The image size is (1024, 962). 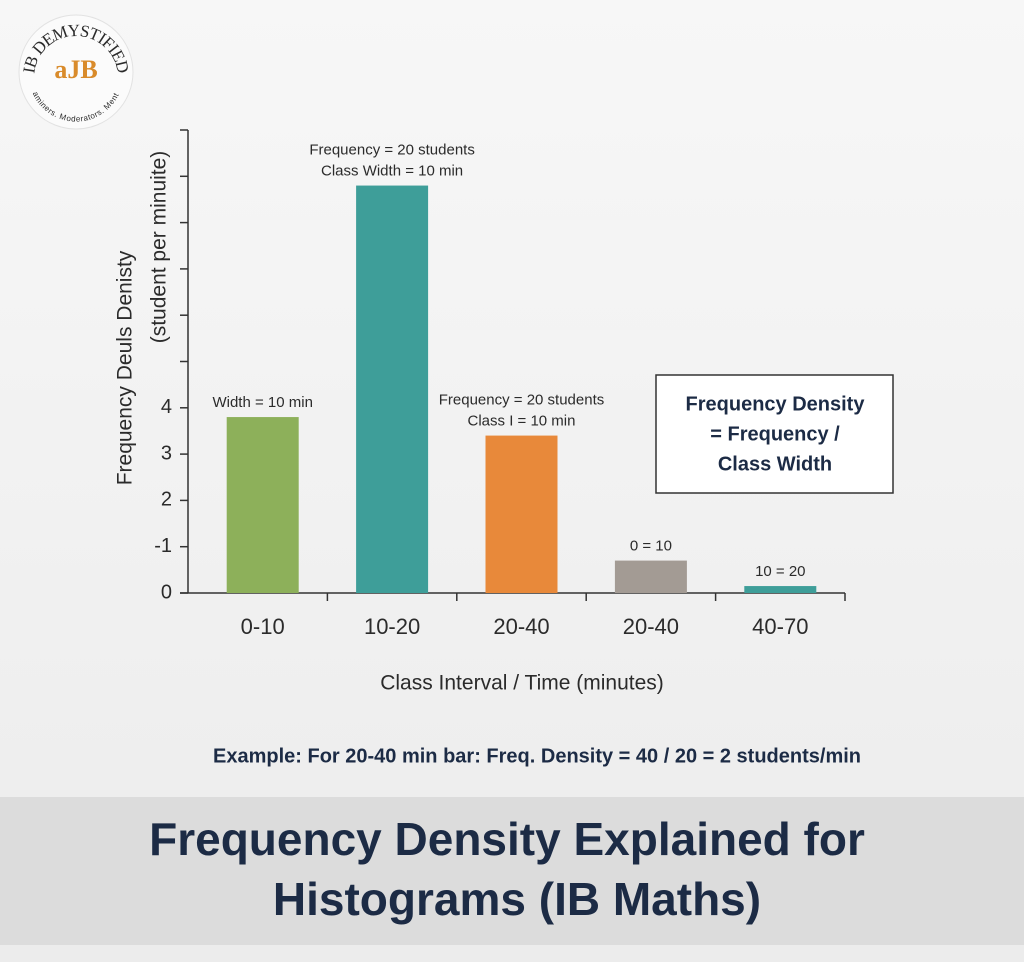 What do you see at coordinates (263, 626) in the screenshot?
I see `x-tick-label: 0-10` at bounding box center [263, 626].